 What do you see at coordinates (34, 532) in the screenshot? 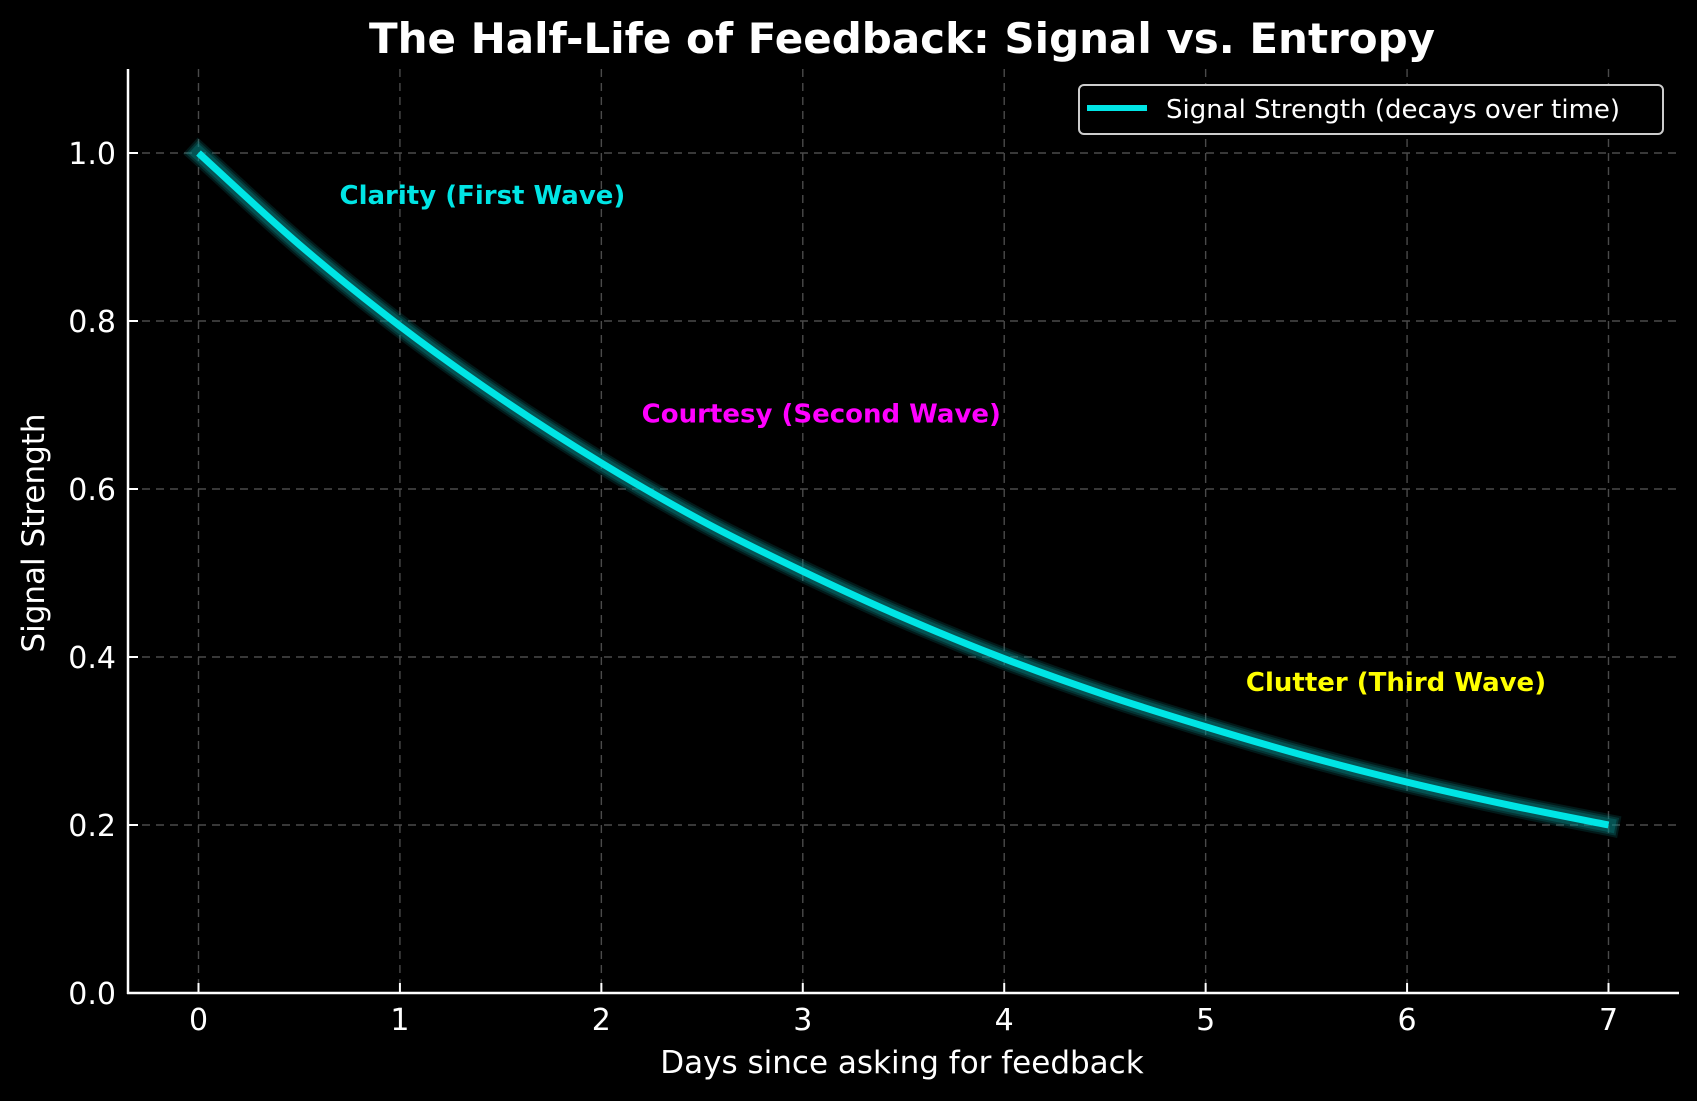
I see `y-axis-label: Signal Strength` at bounding box center [34, 532].